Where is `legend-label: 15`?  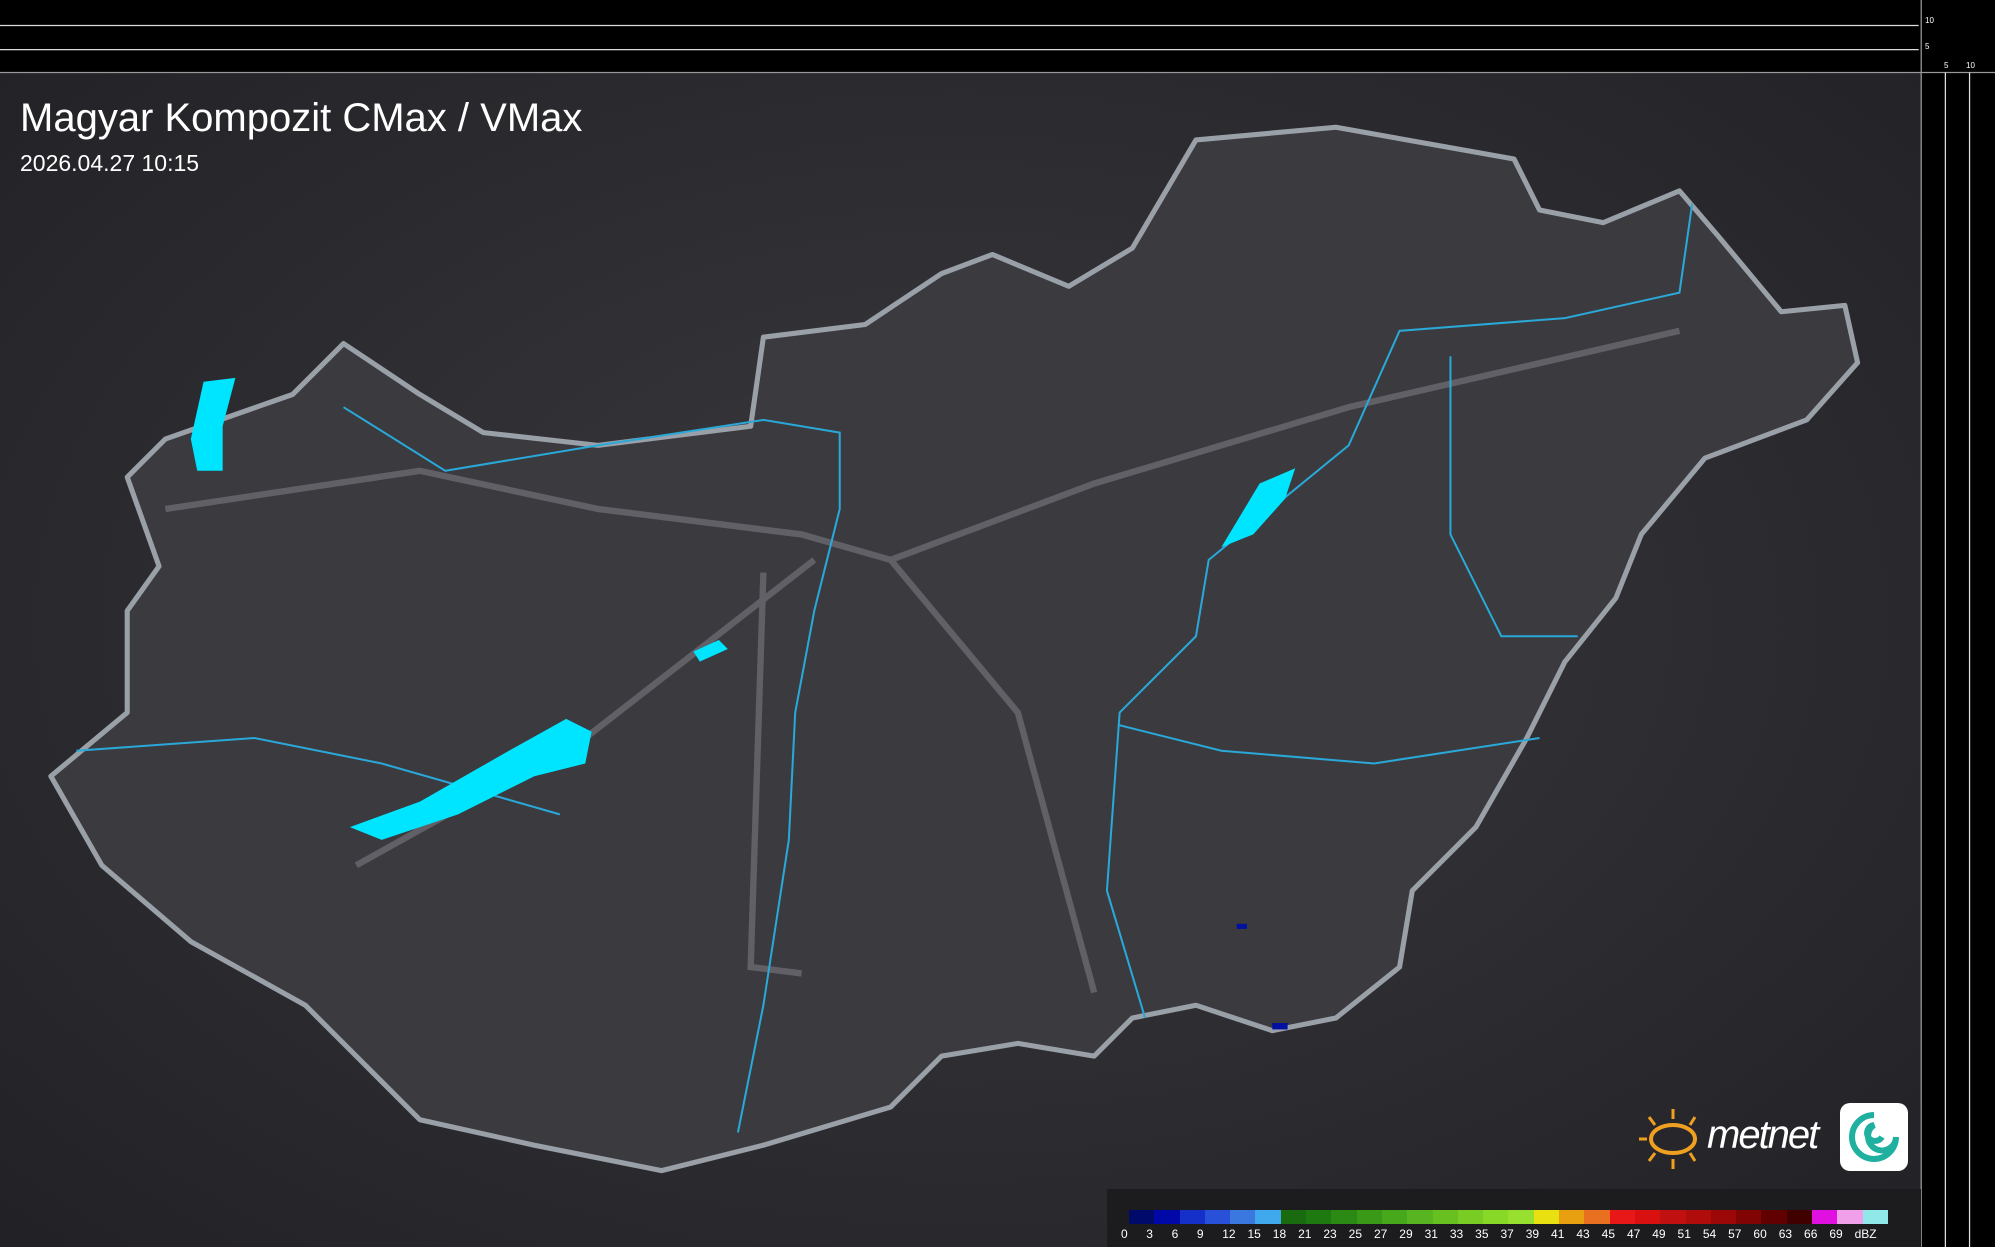 legend-label: 15 is located at coordinates (1254, 1234).